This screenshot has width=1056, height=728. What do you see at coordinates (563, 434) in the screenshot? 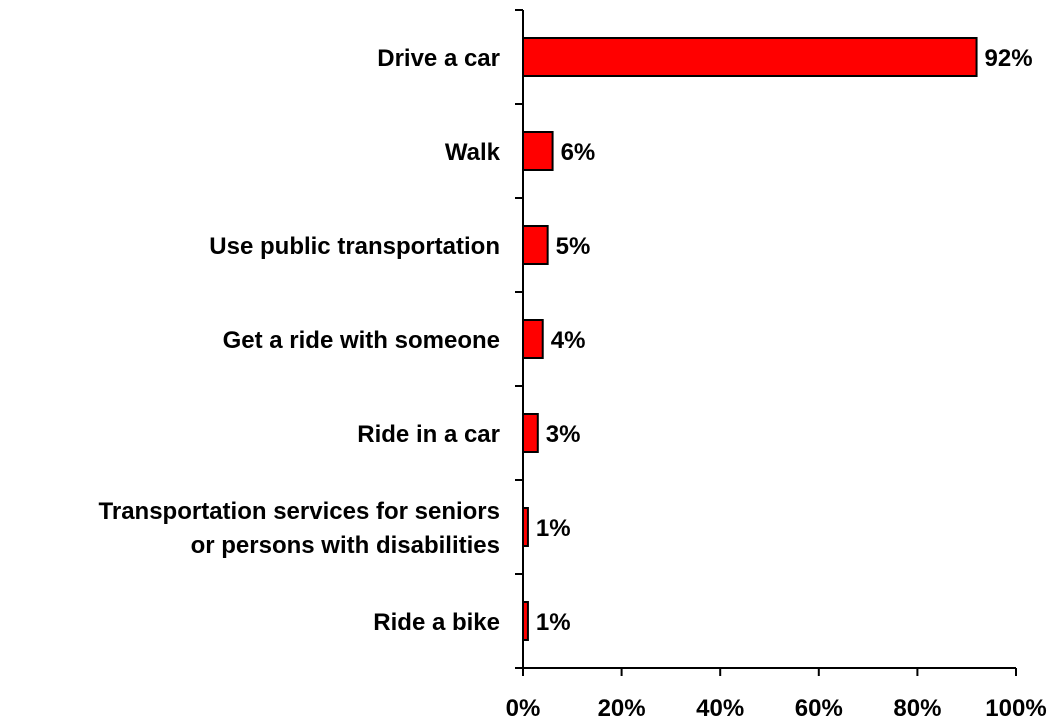
I see `bar-value-label: 3%` at bounding box center [563, 434].